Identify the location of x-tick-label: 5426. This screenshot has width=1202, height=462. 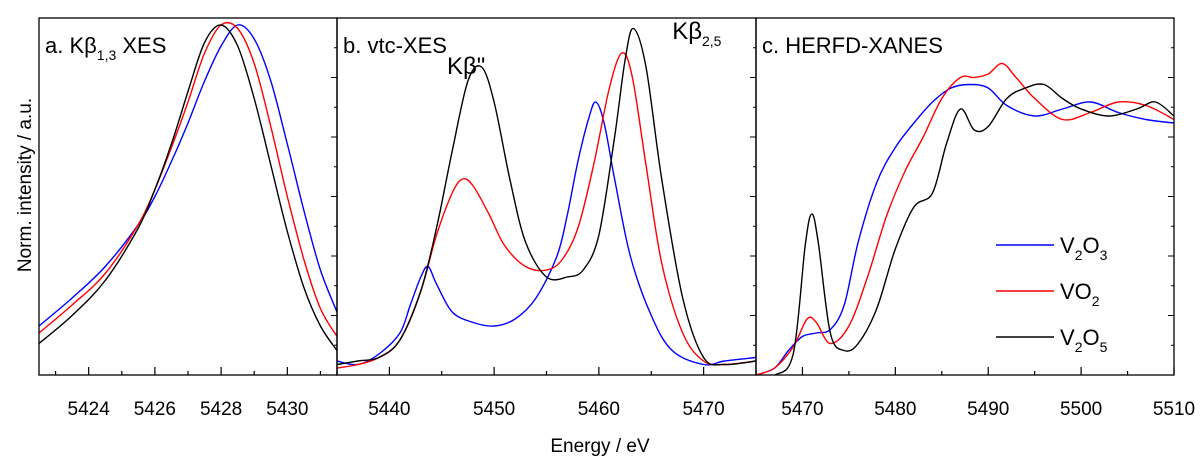
(155, 409).